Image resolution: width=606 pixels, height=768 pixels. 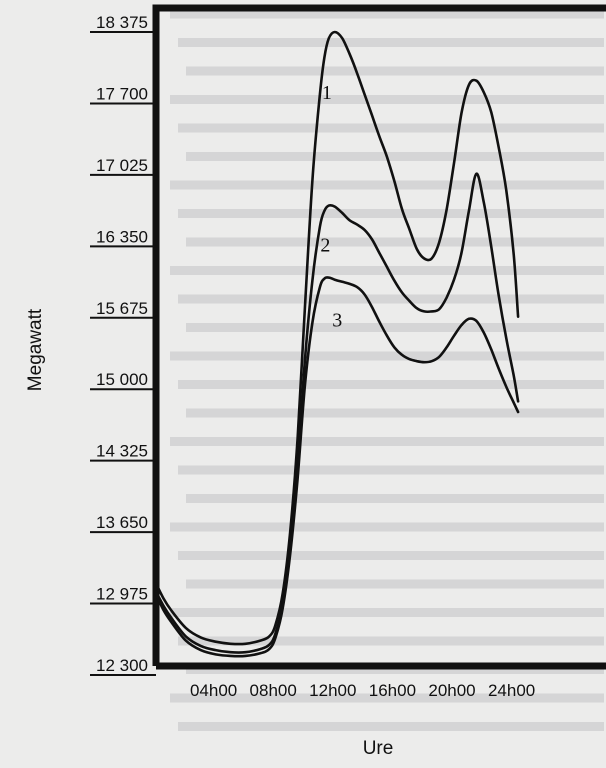 I want to click on y-tick-label: 16 350, so click(x=122, y=236).